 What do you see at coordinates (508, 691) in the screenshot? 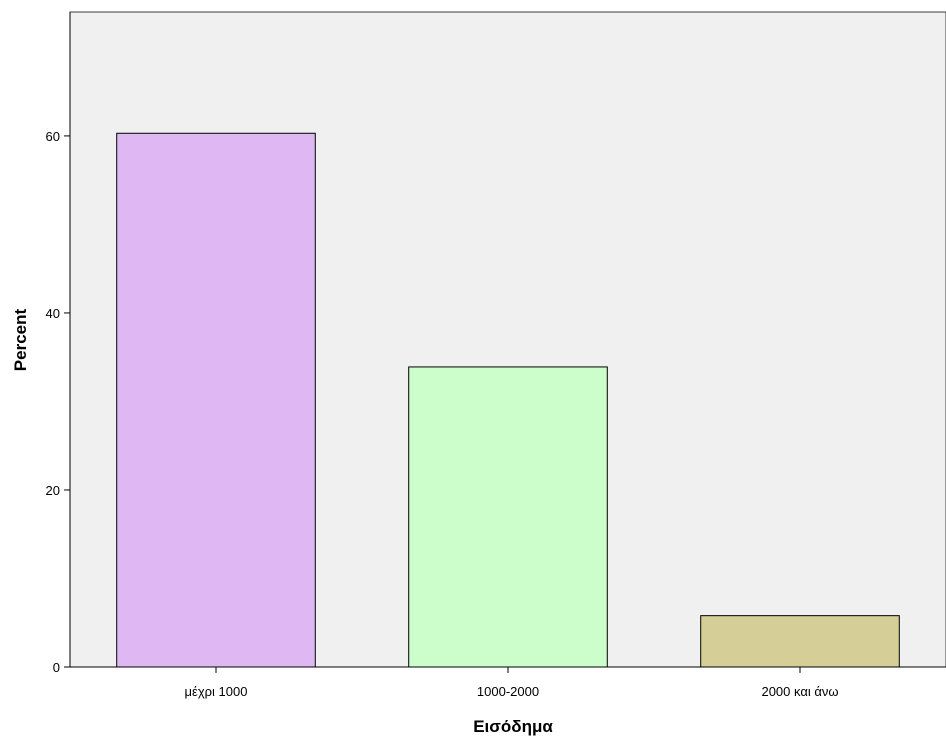
I see `x-tick-label: 1000-2000` at bounding box center [508, 691].